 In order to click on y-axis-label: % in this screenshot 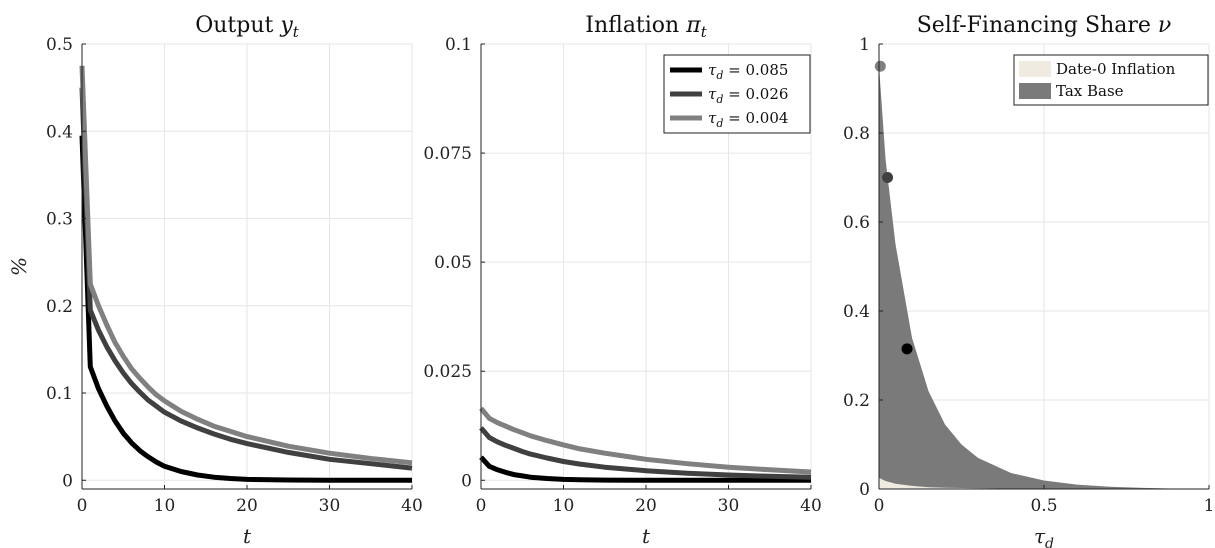, I will do `click(19, 266)`.